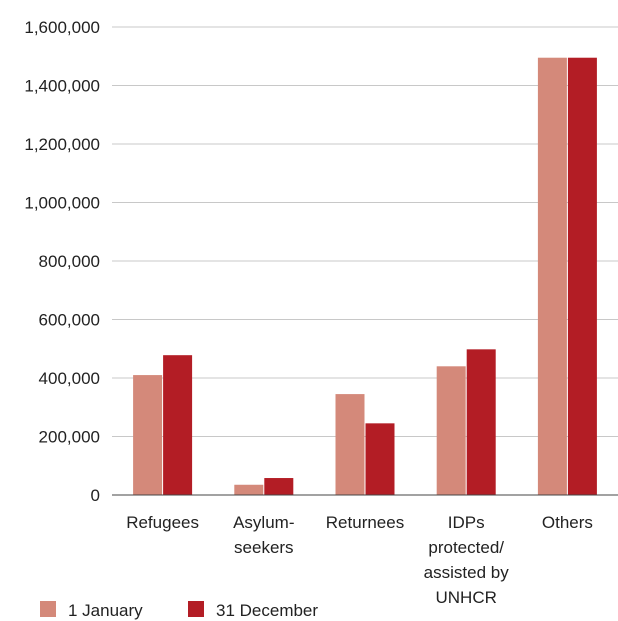 The height and width of the screenshot is (621, 618). What do you see at coordinates (69, 320) in the screenshot?
I see `y-tick-label: 600,000` at bounding box center [69, 320].